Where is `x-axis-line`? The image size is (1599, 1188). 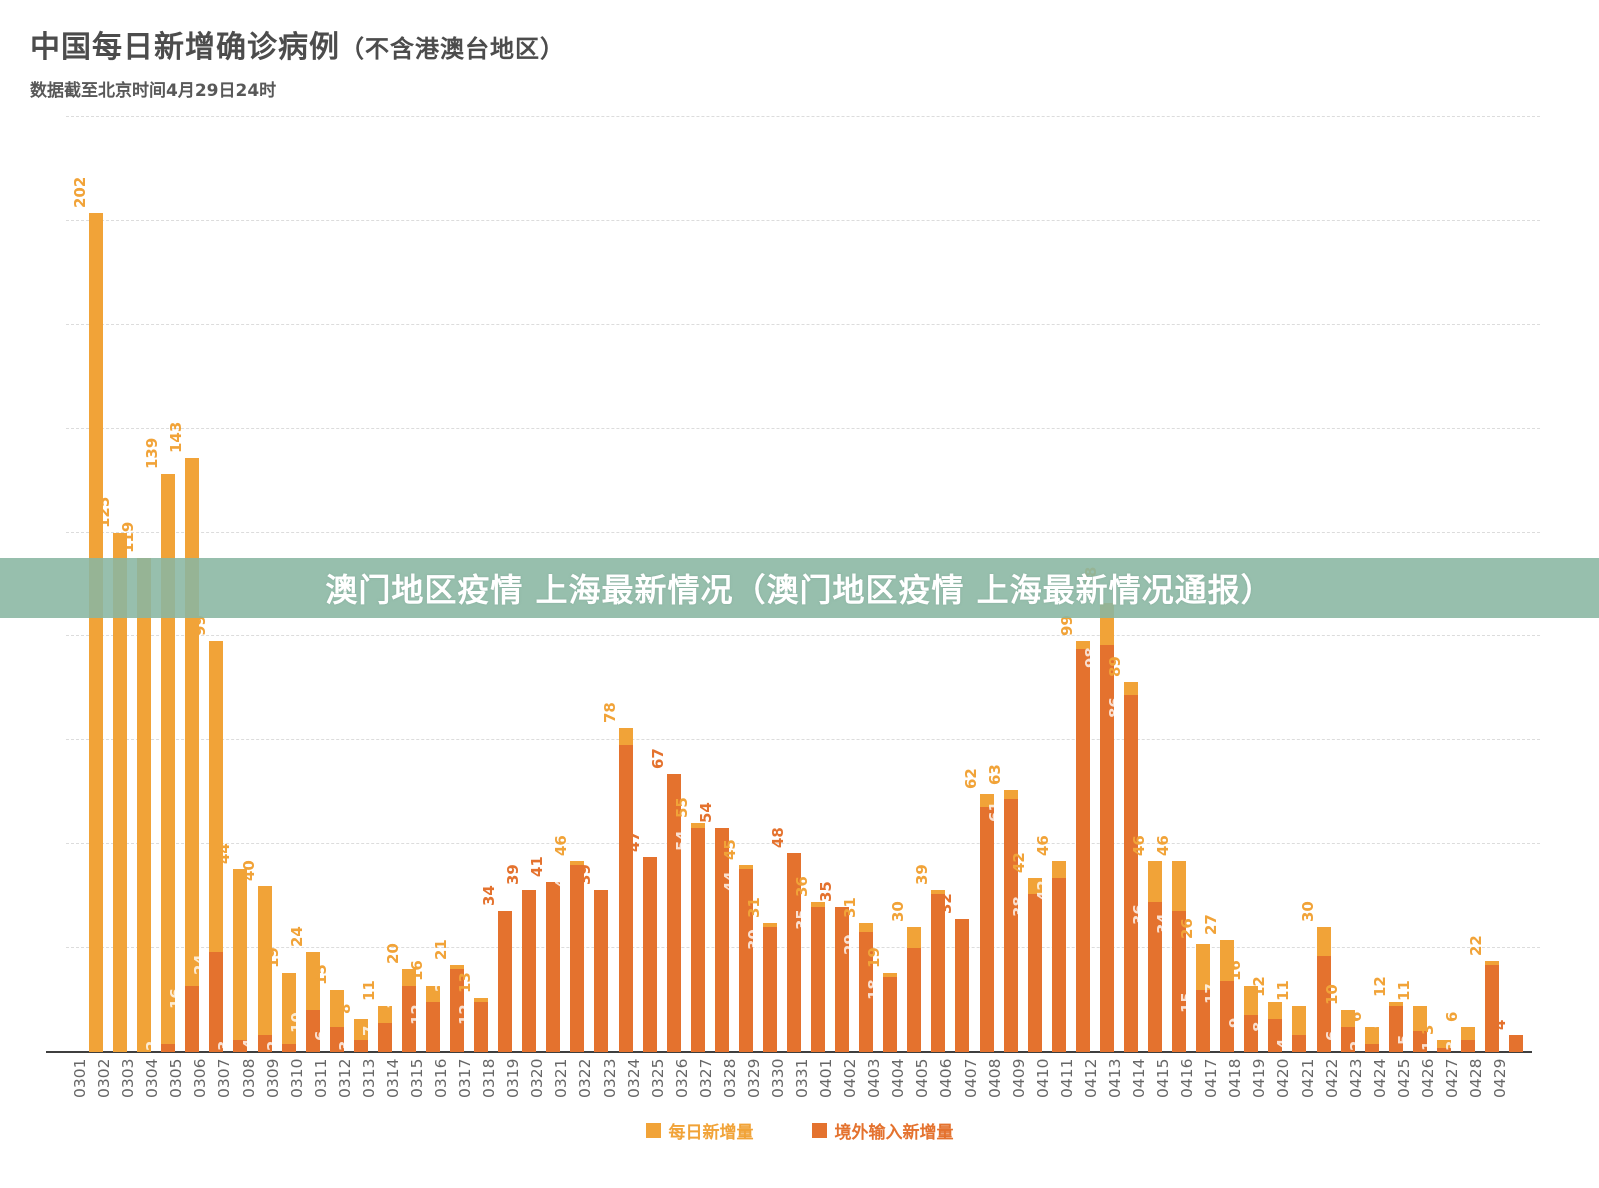
x-axis-line is located at coordinates (789, 1052).